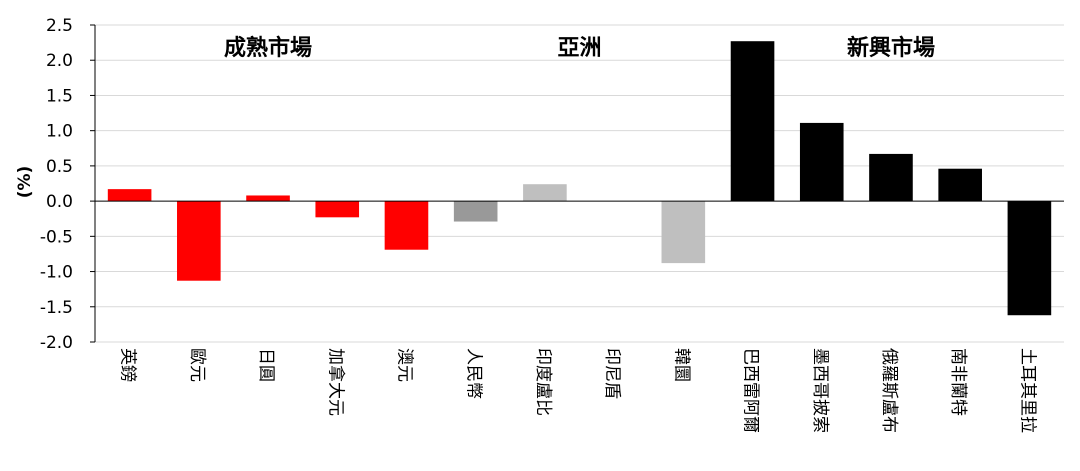  Describe the element at coordinates (1027, 390) in the screenshot. I see `category-label: 土耳其里拉` at that location.